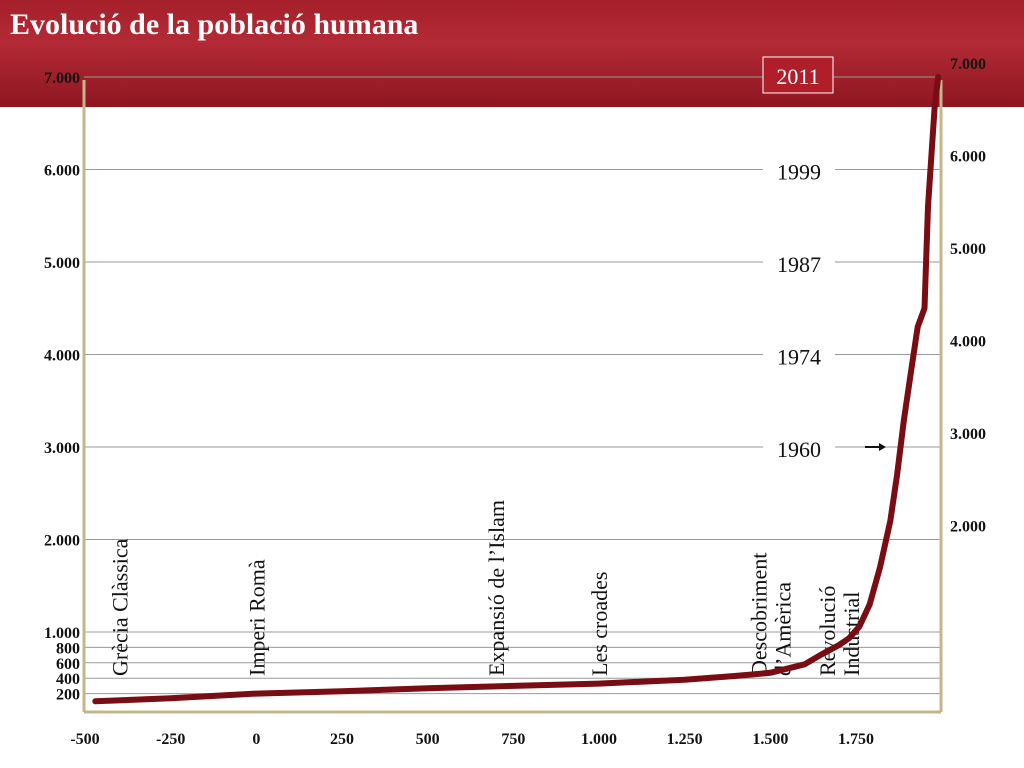 The width and height of the screenshot is (1024, 768). What do you see at coordinates (256, 617) in the screenshot?
I see `annotation-label: Imperi Romà` at bounding box center [256, 617].